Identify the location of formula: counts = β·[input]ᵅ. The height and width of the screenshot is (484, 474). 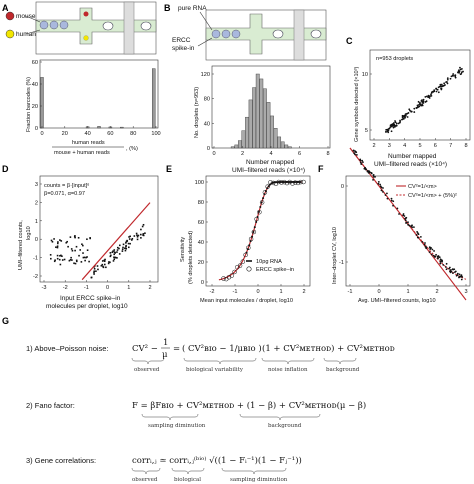
(66, 186).